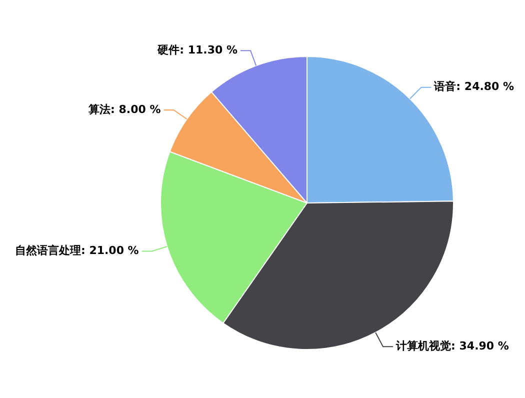 Image resolution: width=525 pixels, height=398 pixels. What do you see at coordinates (197, 49) in the screenshot?
I see `slice-label: 硬件: 11.30 %` at bounding box center [197, 49].